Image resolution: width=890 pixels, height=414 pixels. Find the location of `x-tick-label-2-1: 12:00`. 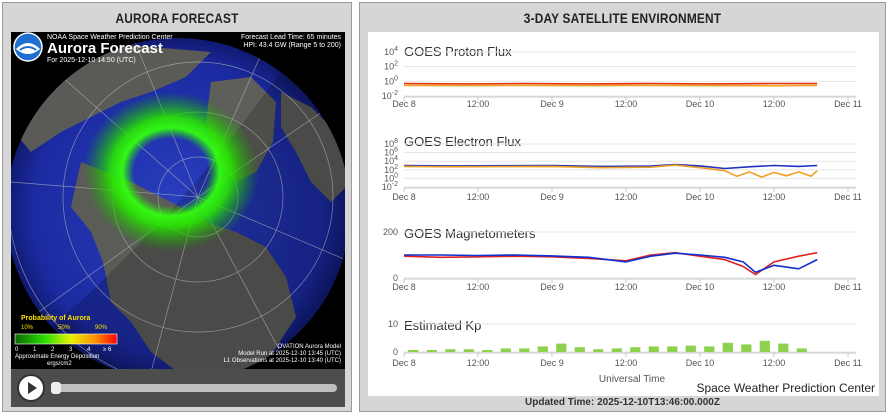

x-tick-label-2-1: 12:00 is located at coordinates (478, 287).